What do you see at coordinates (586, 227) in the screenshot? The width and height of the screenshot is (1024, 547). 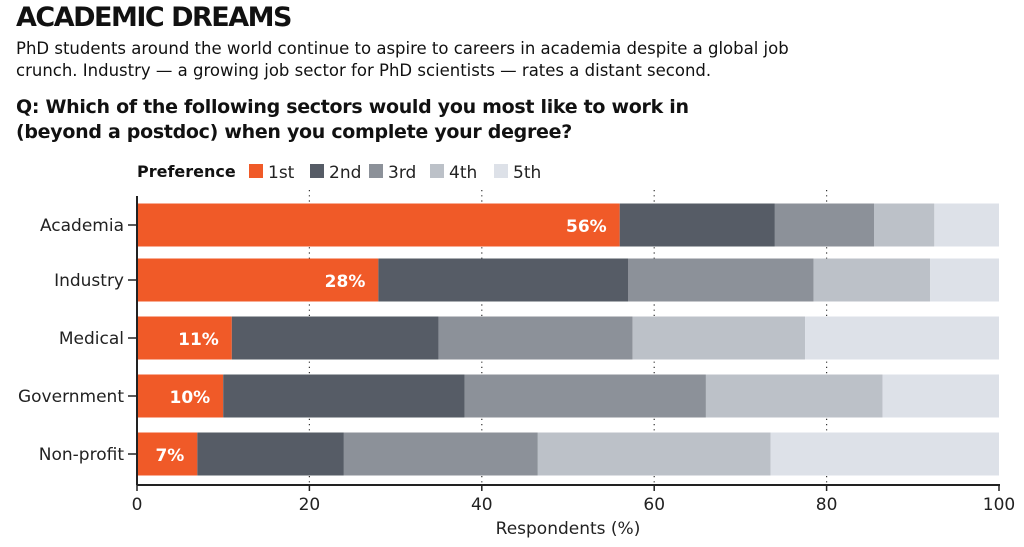 I see `data-label-academia: 56%` at bounding box center [586, 227].